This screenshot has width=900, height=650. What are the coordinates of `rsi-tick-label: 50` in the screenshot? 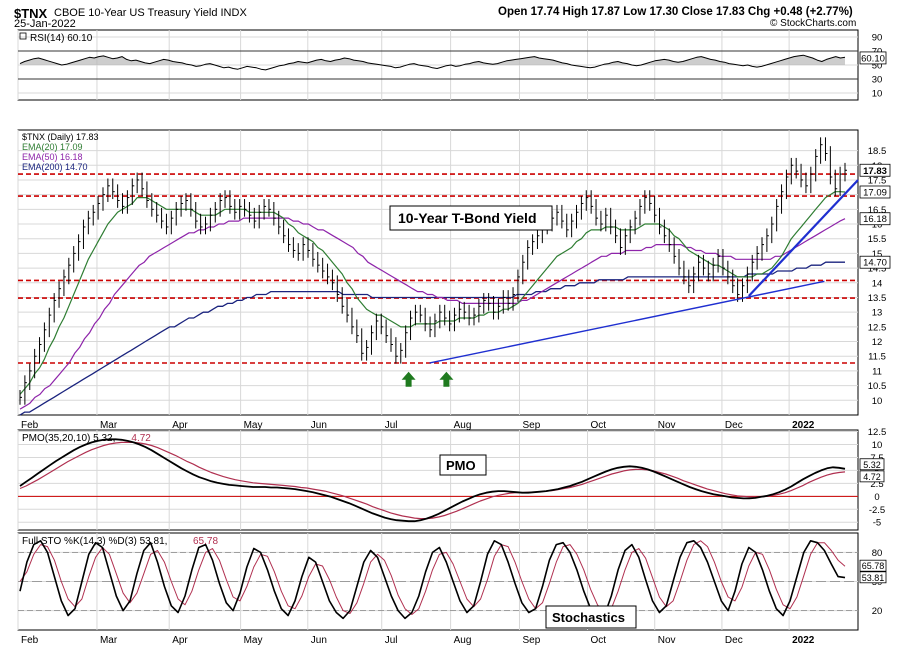 It's located at (877, 66).